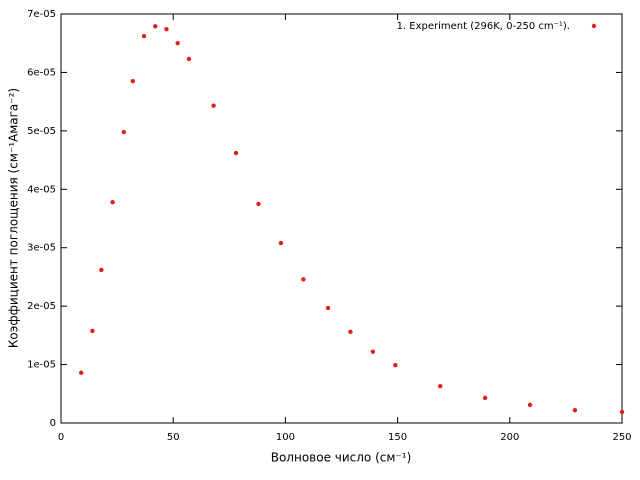 This screenshot has height=480, width=640. I want to click on y-tick-label: 7e-05, so click(41, 14).